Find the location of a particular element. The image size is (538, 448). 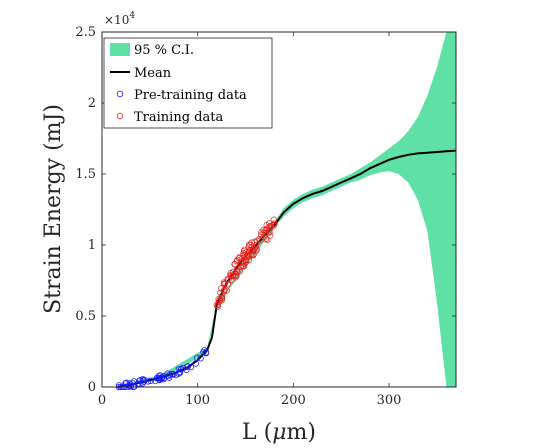

legend-mean-label: Mean is located at coordinates (153, 73).